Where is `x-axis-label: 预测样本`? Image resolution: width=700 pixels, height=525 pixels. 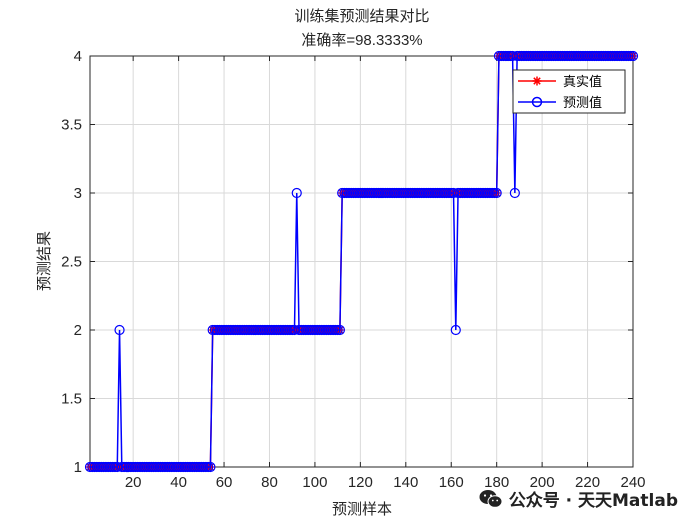 x-axis-label: 预测样本 is located at coordinates (362, 509).